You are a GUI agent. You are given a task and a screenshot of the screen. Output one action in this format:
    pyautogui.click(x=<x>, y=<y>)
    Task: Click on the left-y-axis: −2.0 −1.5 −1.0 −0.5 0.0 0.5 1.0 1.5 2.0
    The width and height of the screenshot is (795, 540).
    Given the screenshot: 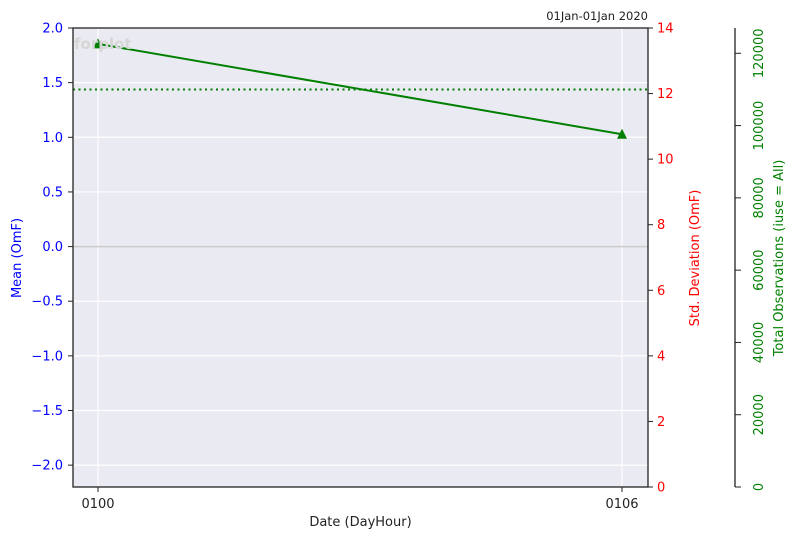 What is the action you would take?
    pyautogui.click(x=52, y=248)
    